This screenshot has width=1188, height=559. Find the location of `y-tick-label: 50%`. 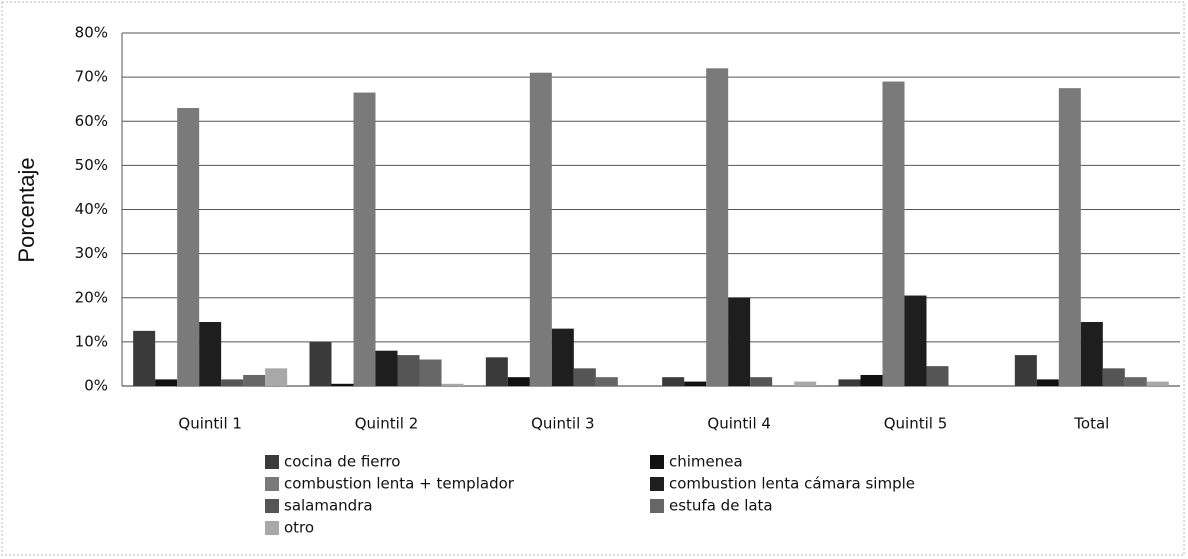

y-tick-label: 50% is located at coordinates (91, 165).